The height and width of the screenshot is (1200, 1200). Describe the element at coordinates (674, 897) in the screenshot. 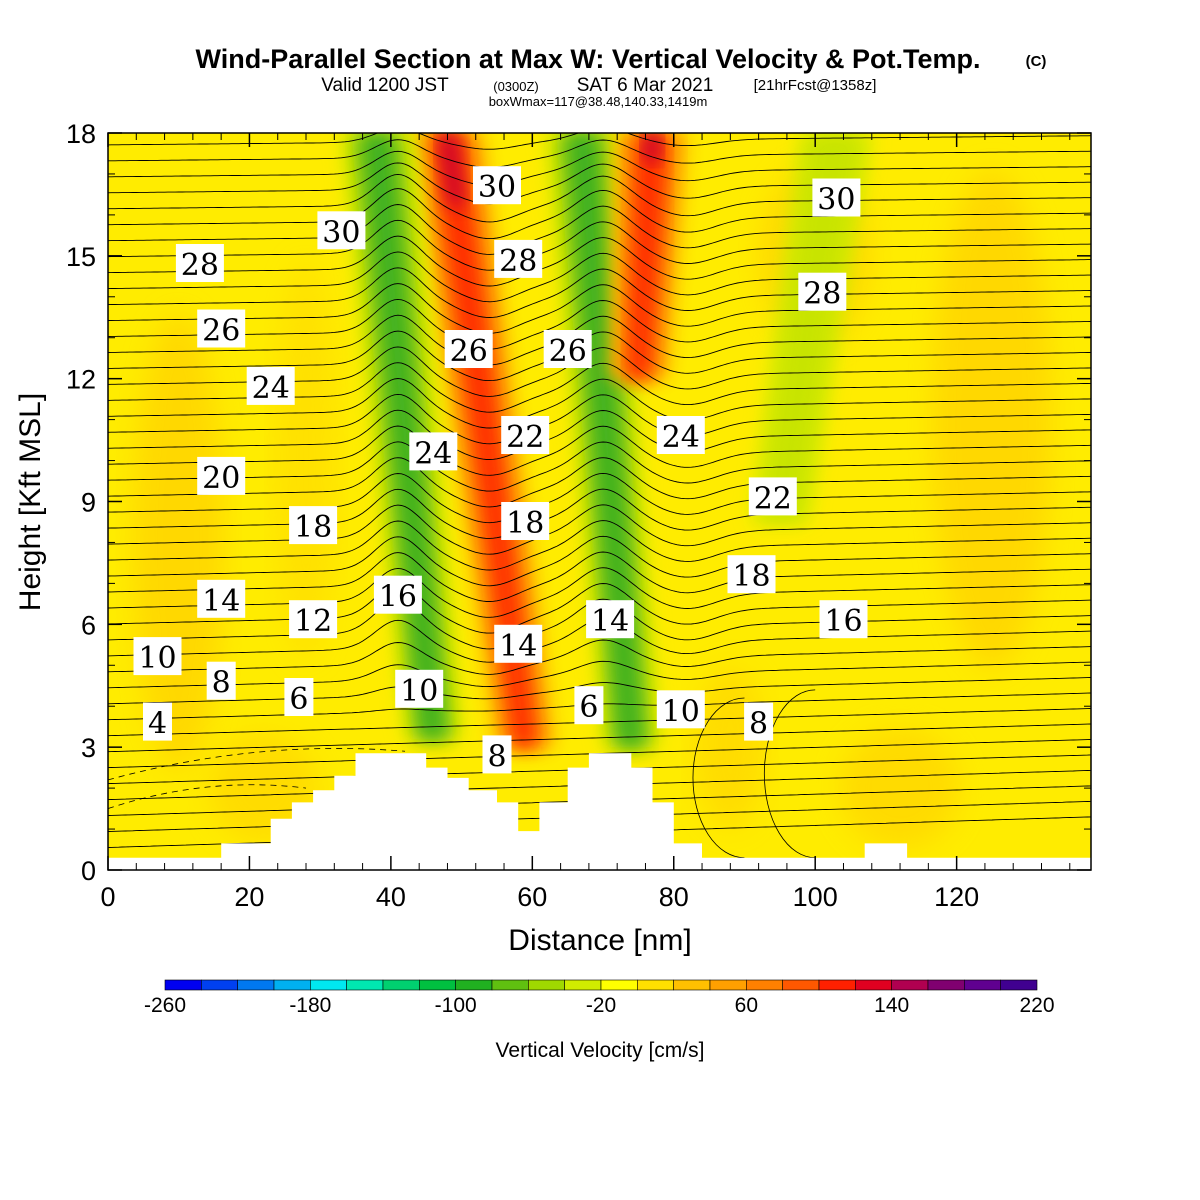

I see `x-tick-label: 80` at that location.